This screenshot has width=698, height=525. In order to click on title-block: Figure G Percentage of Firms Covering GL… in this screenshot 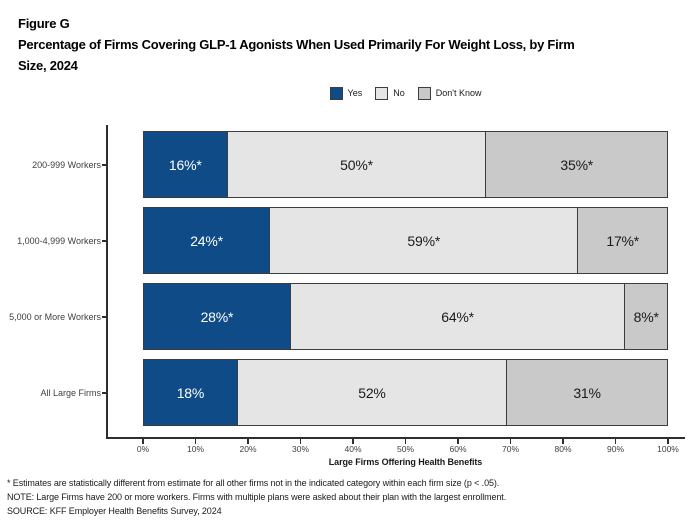, I will do `click(348, 44)`.